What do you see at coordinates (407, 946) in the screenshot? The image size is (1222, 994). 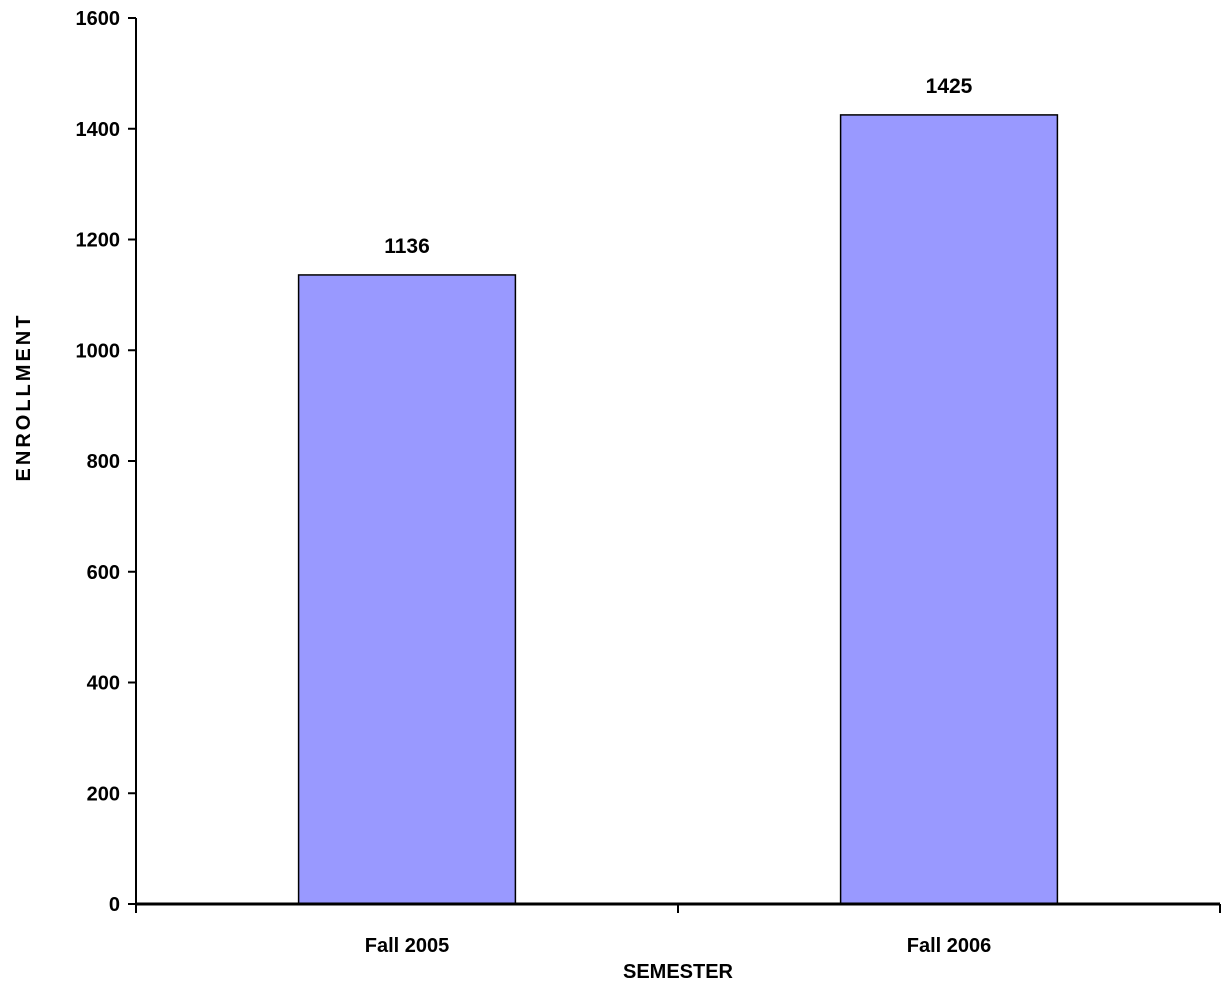 I see `x-tick-label: Fall 2005` at bounding box center [407, 946].